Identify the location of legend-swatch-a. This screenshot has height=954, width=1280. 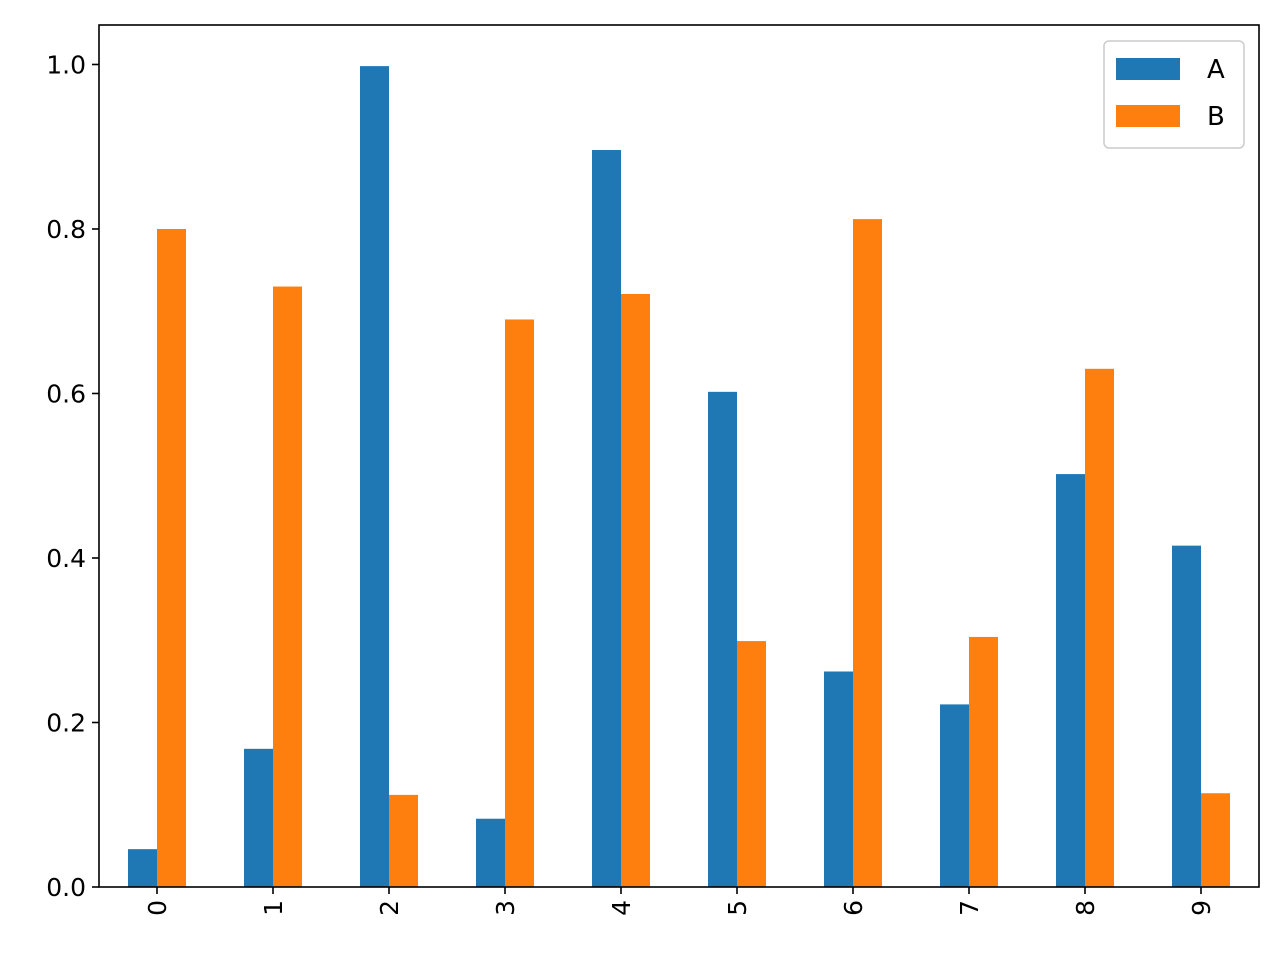
(1148, 69).